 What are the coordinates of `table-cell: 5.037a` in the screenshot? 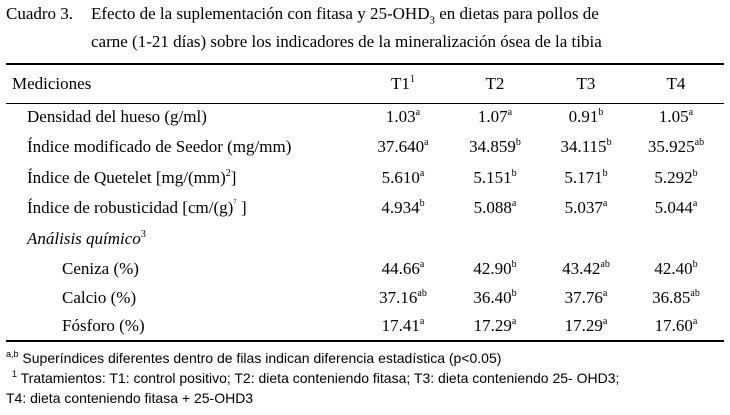 It's located at (586, 207).